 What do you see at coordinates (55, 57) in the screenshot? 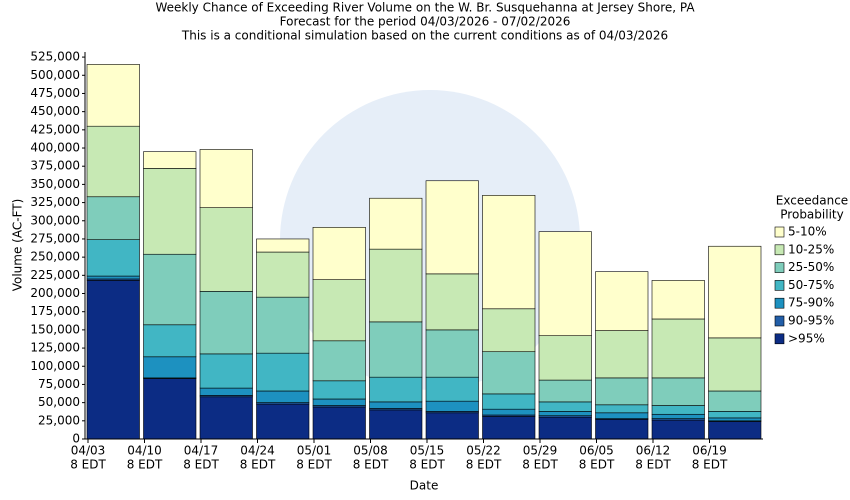
I see `y-tick-label: 525,000` at bounding box center [55, 57].